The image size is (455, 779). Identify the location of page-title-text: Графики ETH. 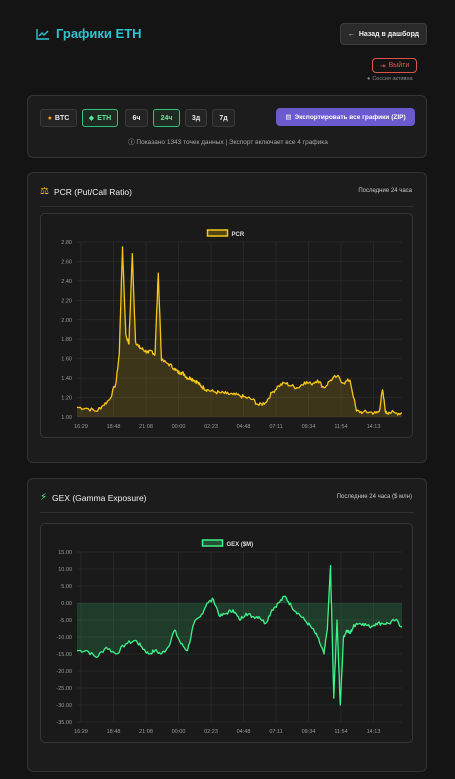
(99, 33).